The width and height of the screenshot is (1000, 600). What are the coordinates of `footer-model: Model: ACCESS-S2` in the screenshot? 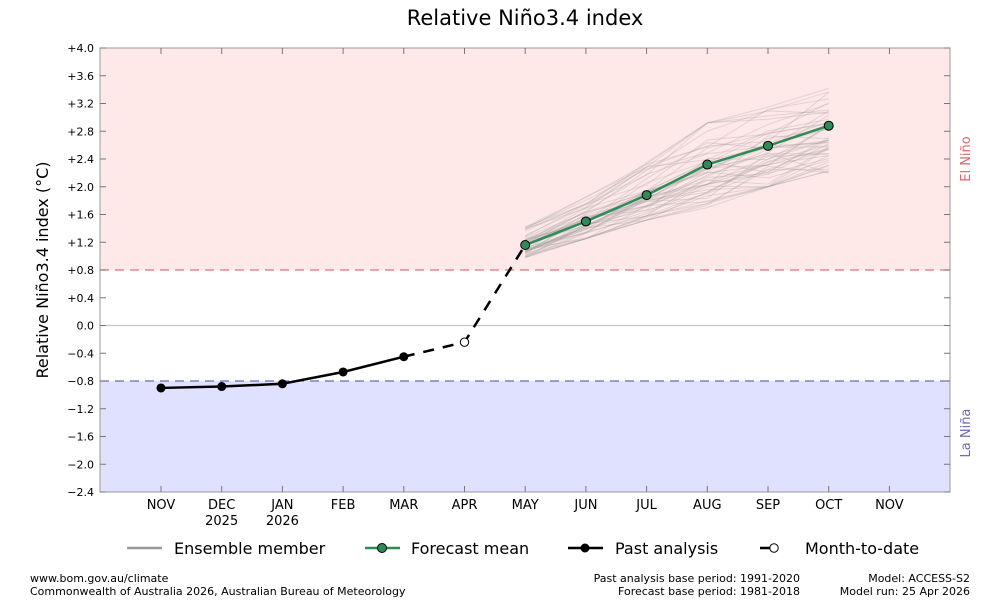 It's located at (919, 578).